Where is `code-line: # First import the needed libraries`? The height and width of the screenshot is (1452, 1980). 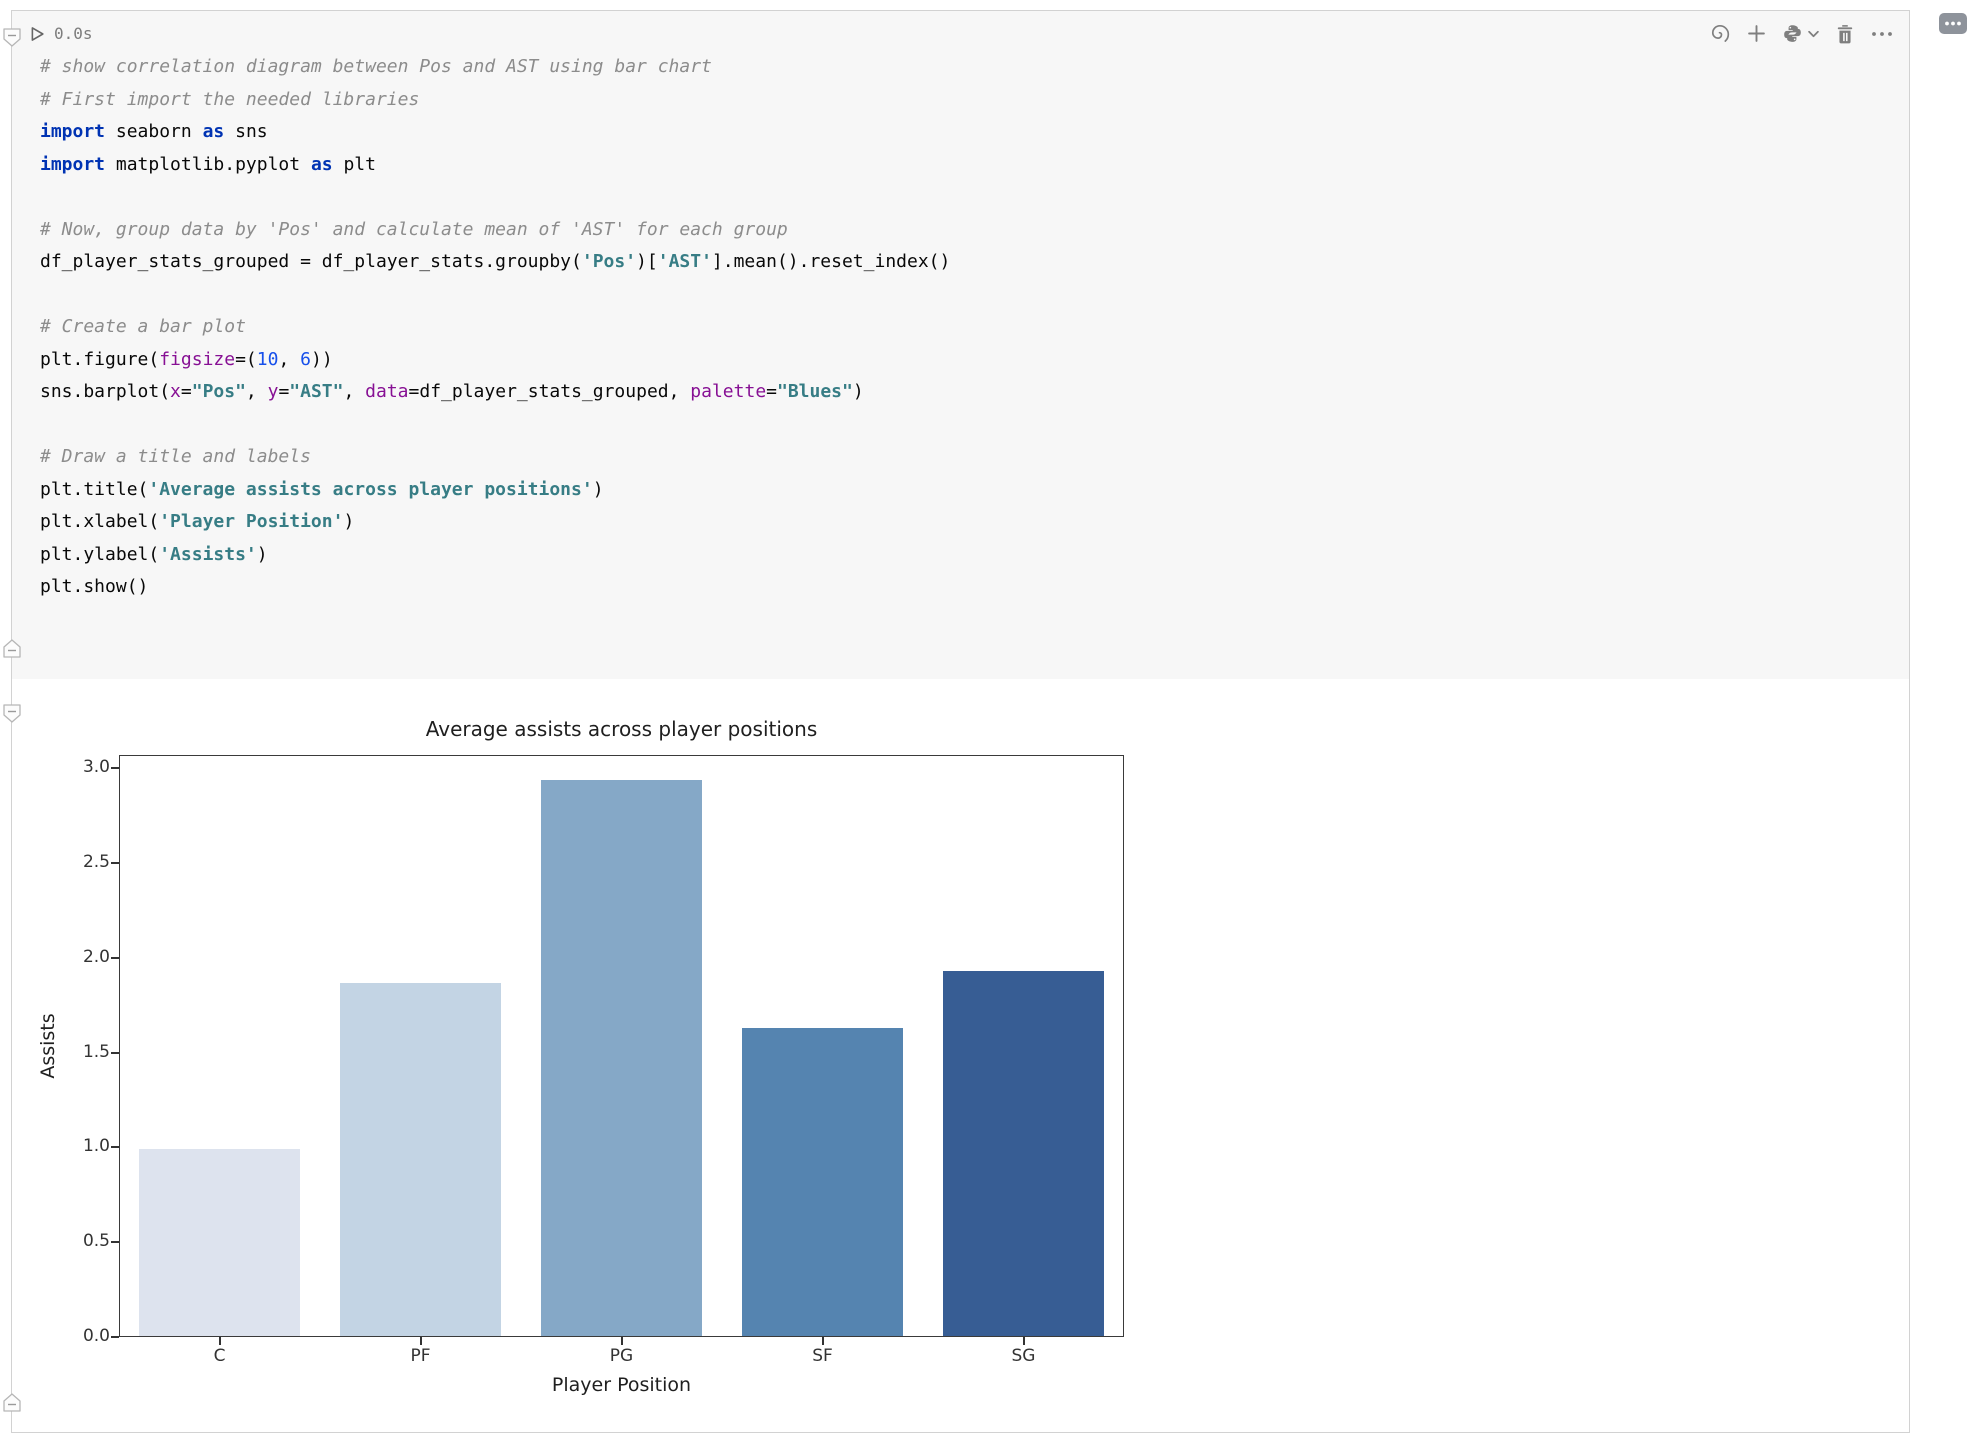
code-line: # First import the needed libraries is located at coordinates (230, 99).